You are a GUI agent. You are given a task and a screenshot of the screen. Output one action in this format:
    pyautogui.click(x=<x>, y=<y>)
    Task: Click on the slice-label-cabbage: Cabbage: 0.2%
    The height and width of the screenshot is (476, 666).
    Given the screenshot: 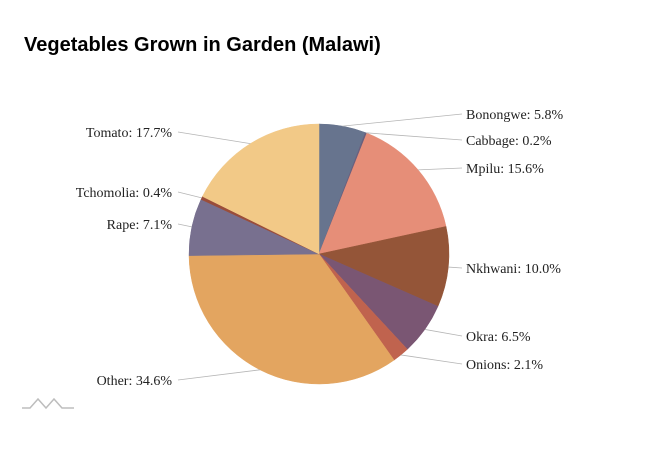 What is the action you would take?
    pyautogui.click(x=509, y=141)
    